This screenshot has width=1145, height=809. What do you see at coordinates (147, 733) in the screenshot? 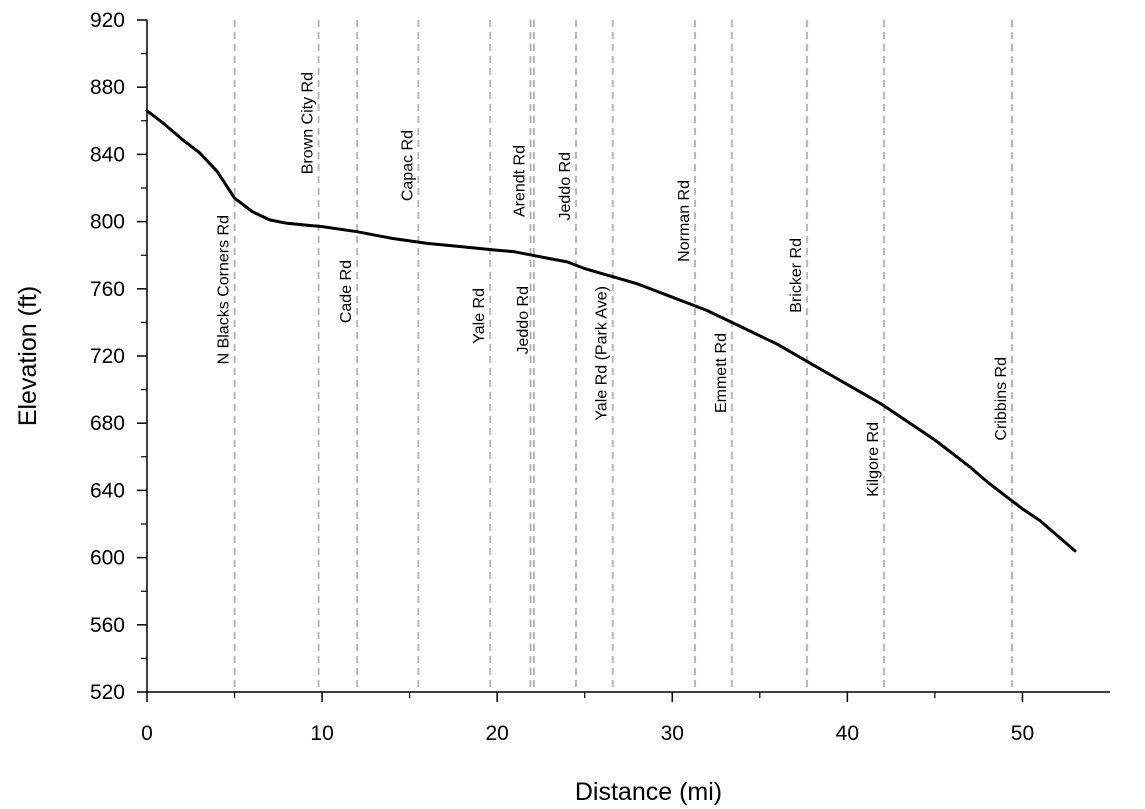
I see `x-tick-label: 0` at bounding box center [147, 733].